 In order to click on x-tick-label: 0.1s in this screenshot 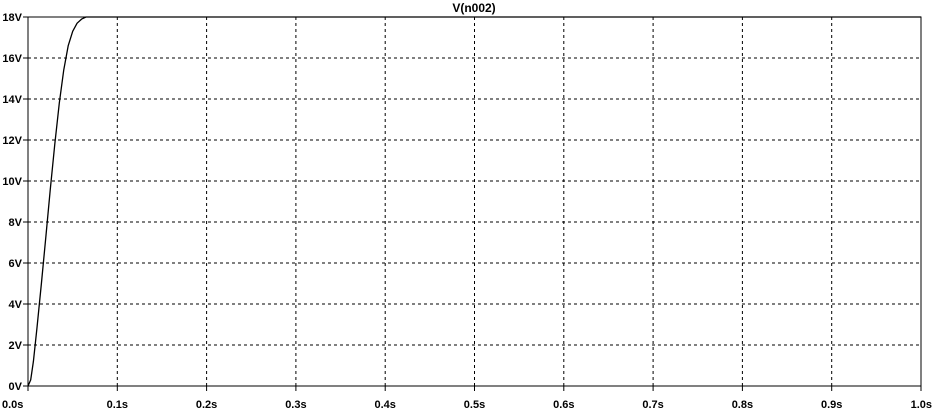, I will do `click(117, 405)`.